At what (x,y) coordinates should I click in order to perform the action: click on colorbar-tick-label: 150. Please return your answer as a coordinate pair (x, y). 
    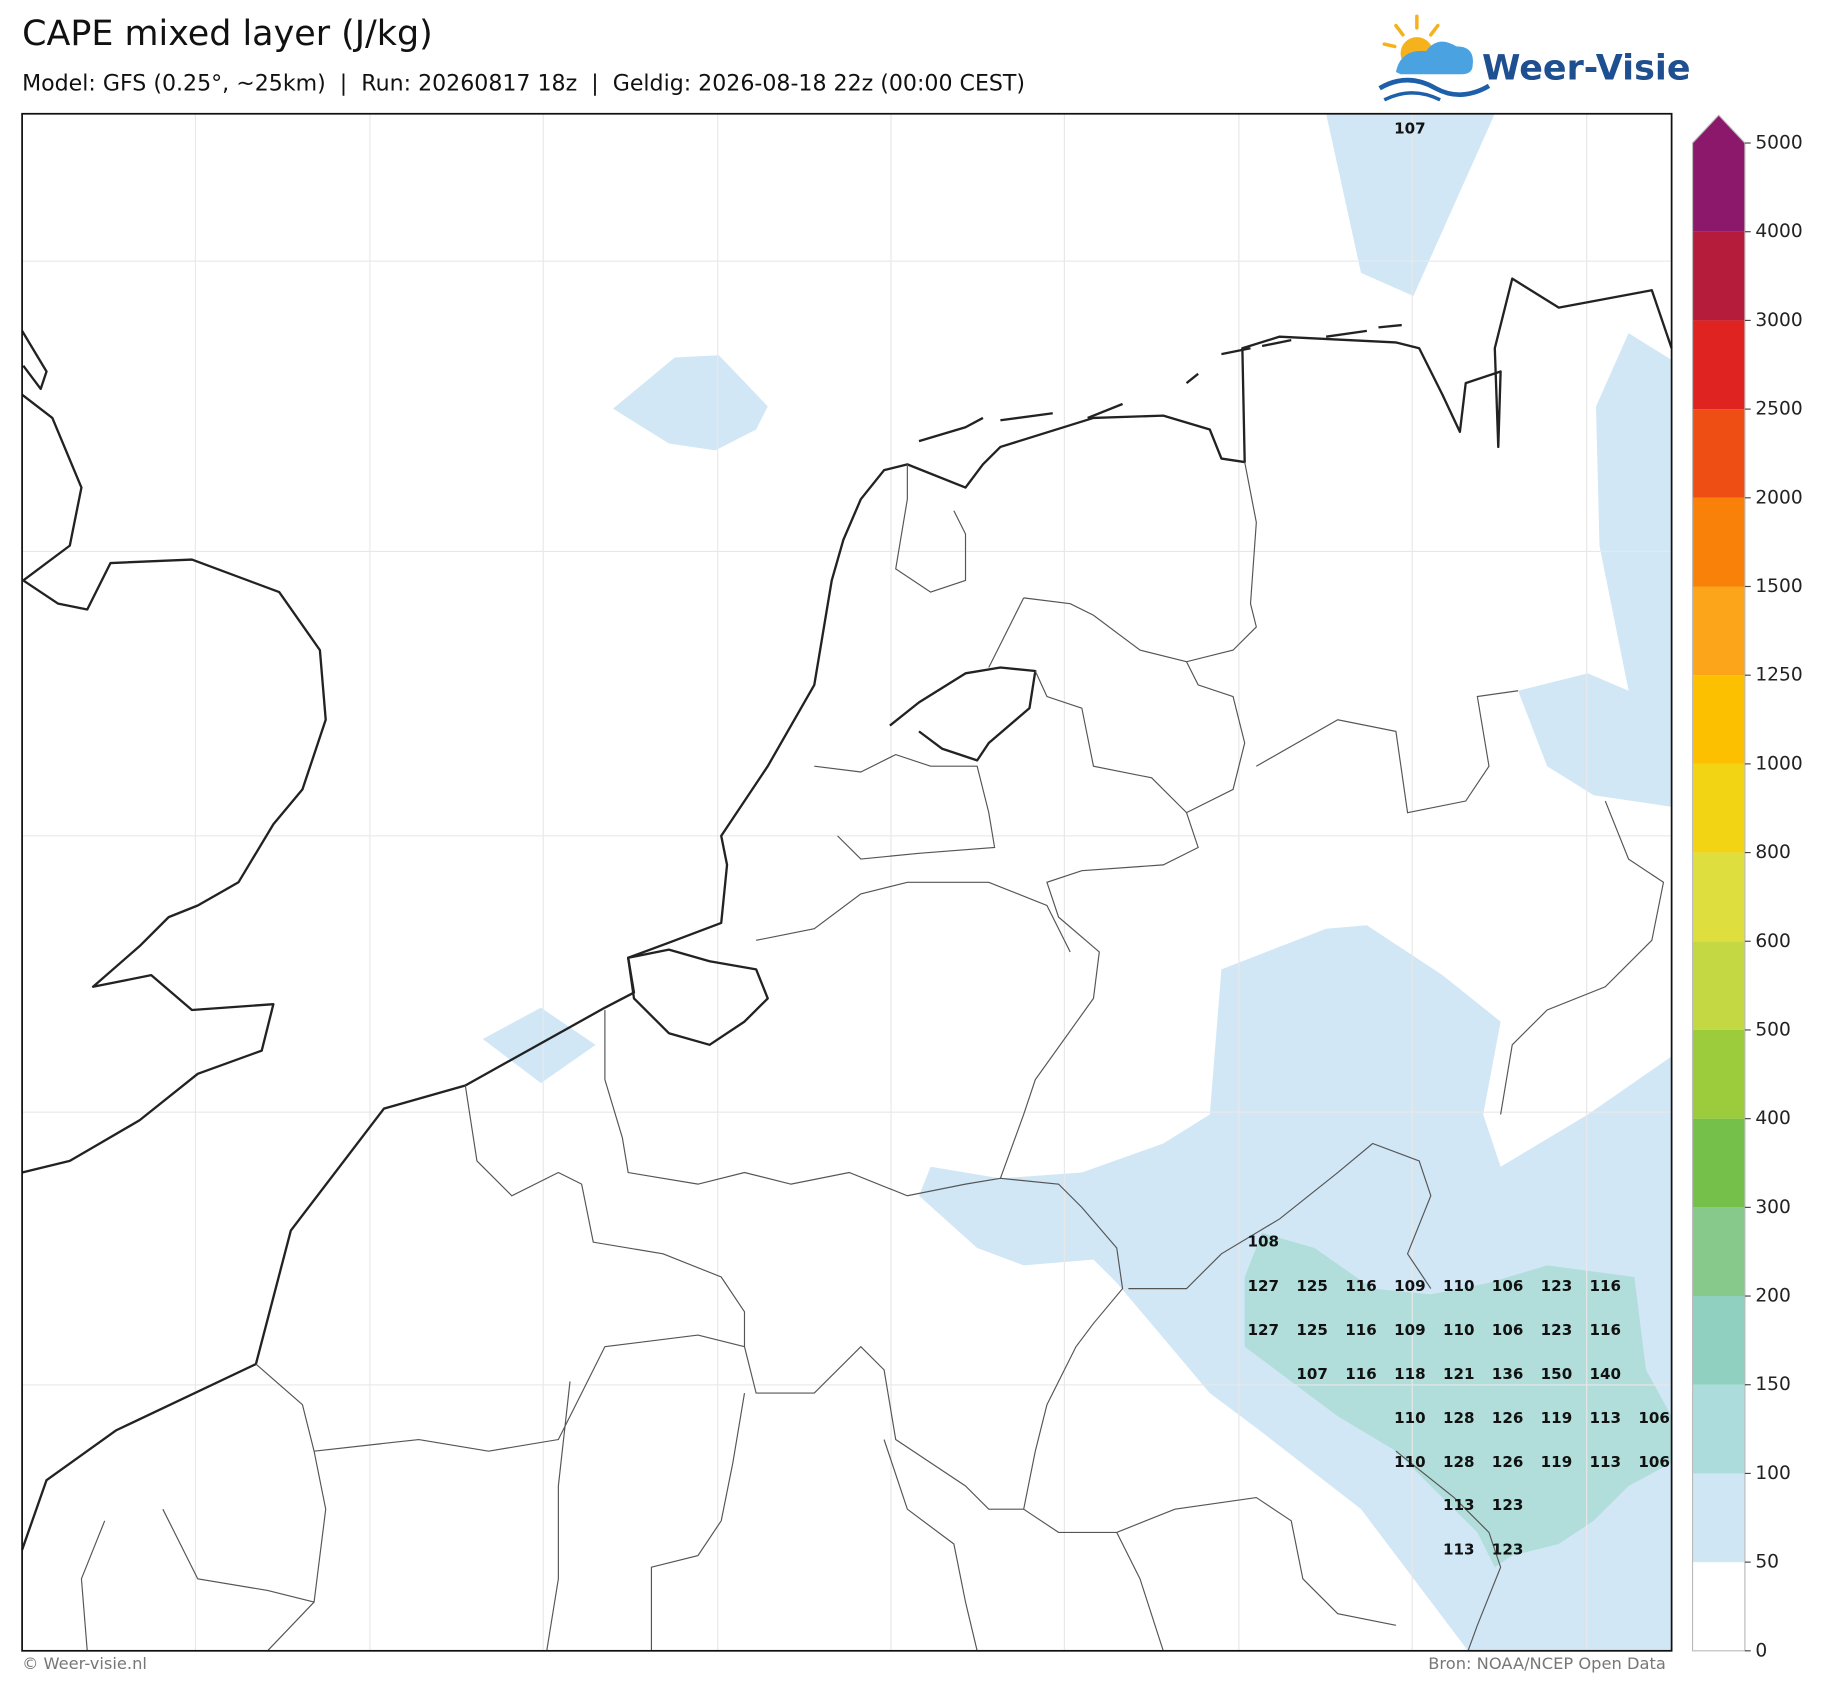
    Looking at the image, I should click on (1773, 1384).